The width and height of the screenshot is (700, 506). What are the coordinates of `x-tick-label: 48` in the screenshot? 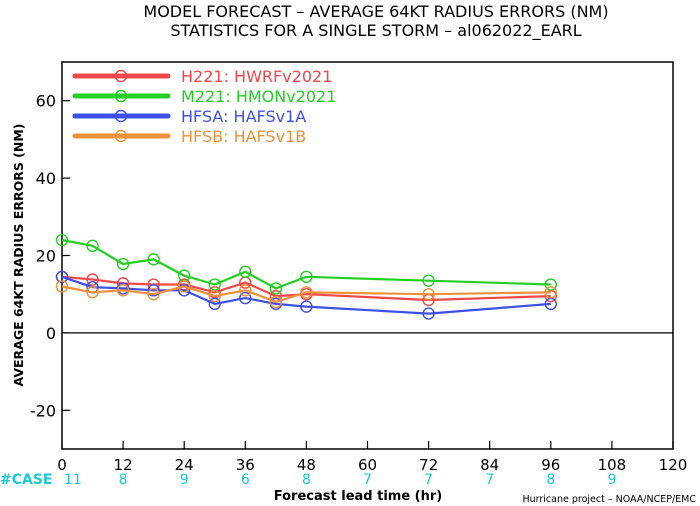 It's located at (306, 465).